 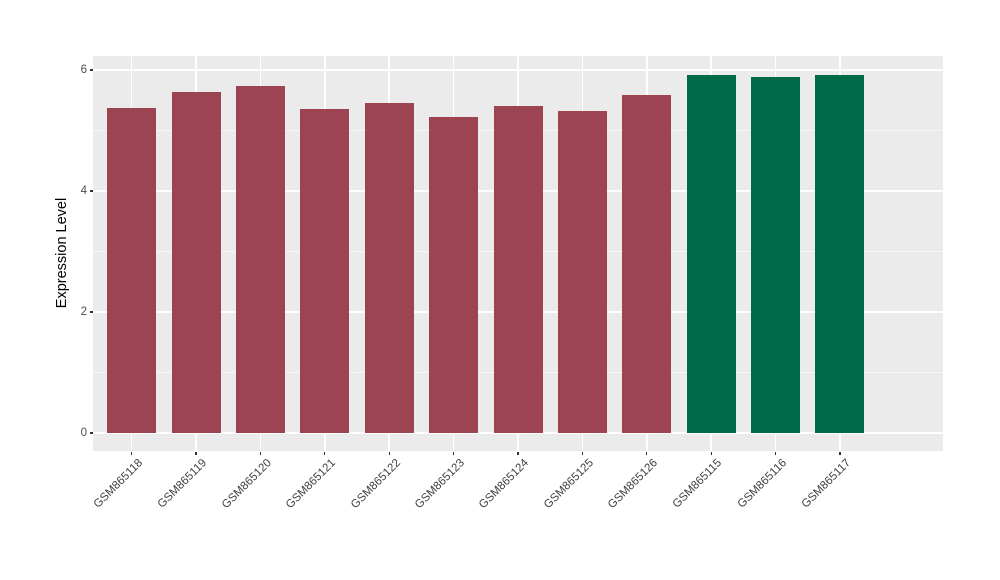 What do you see at coordinates (518, 269) in the screenshot?
I see `bar-GSM865124` at bounding box center [518, 269].